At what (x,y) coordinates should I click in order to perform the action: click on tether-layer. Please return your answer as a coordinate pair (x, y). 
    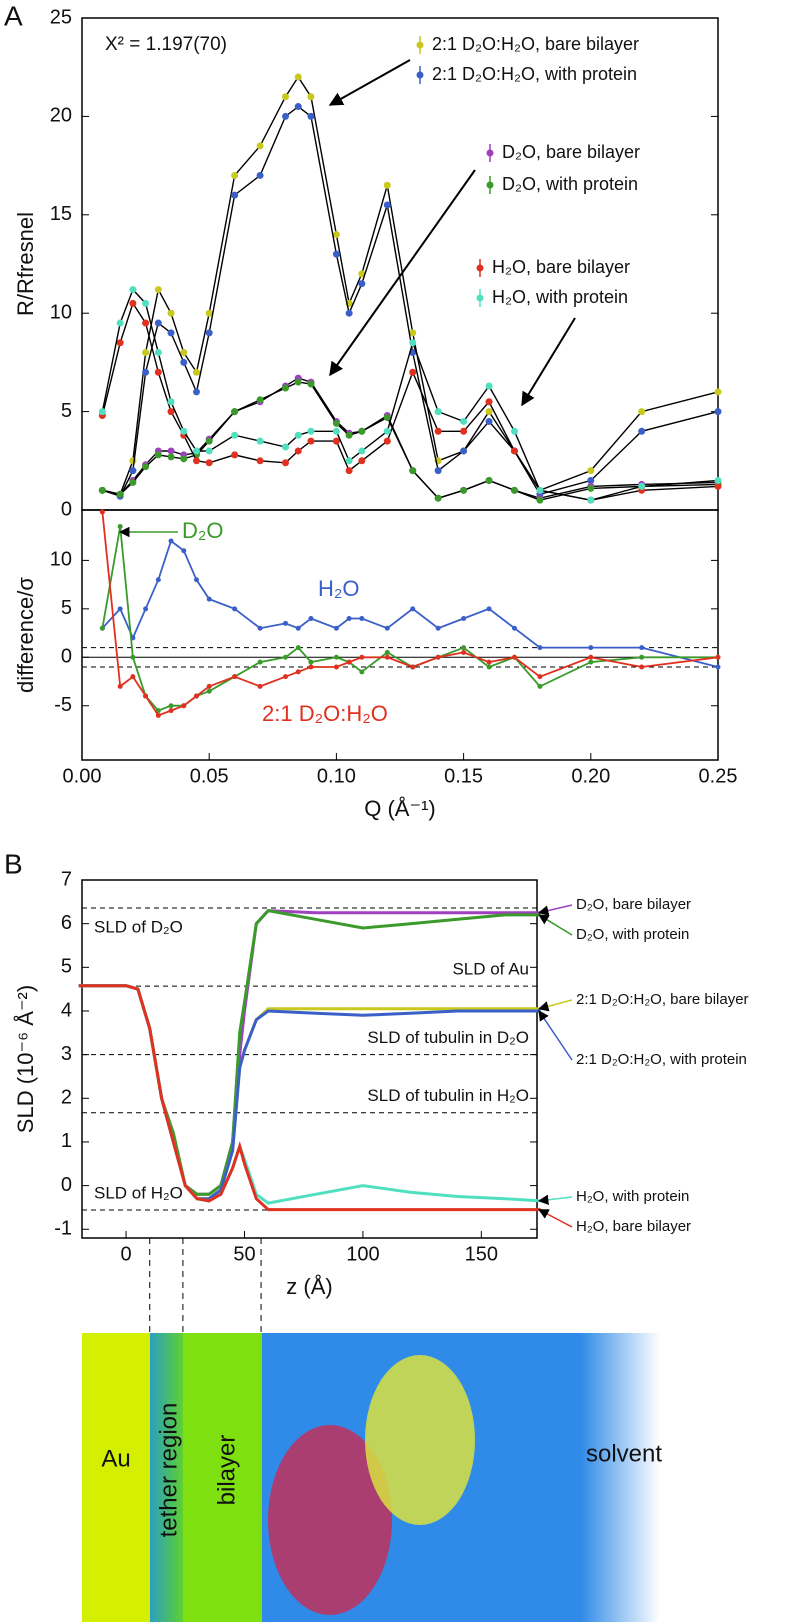
    Looking at the image, I should click on (166, 1477).